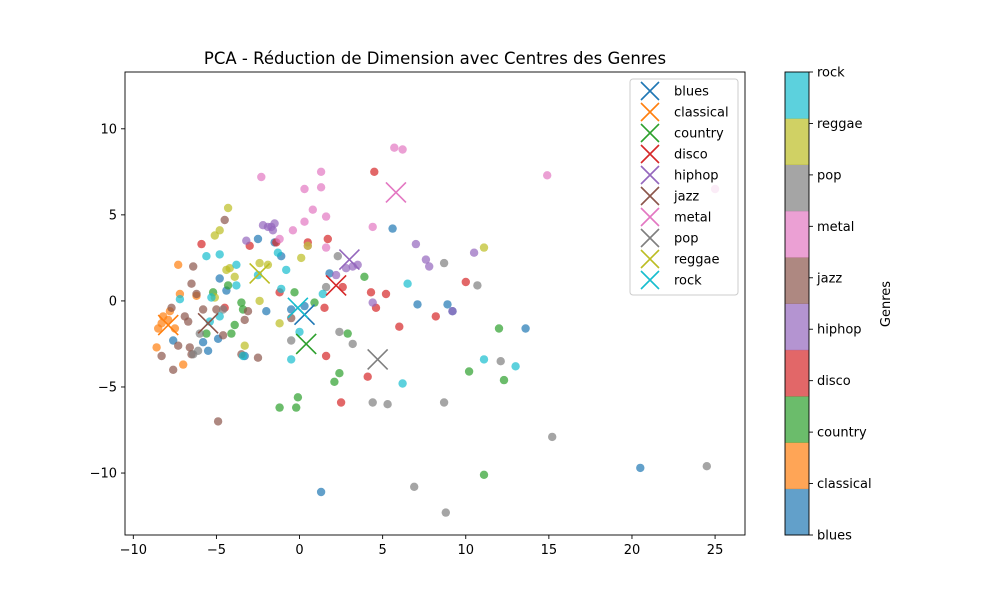 This screenshot has height=600, width=1000. Describe the element at coordinates (113, 215) in the screenshot. I see `y-tick-label: 5` at that location.